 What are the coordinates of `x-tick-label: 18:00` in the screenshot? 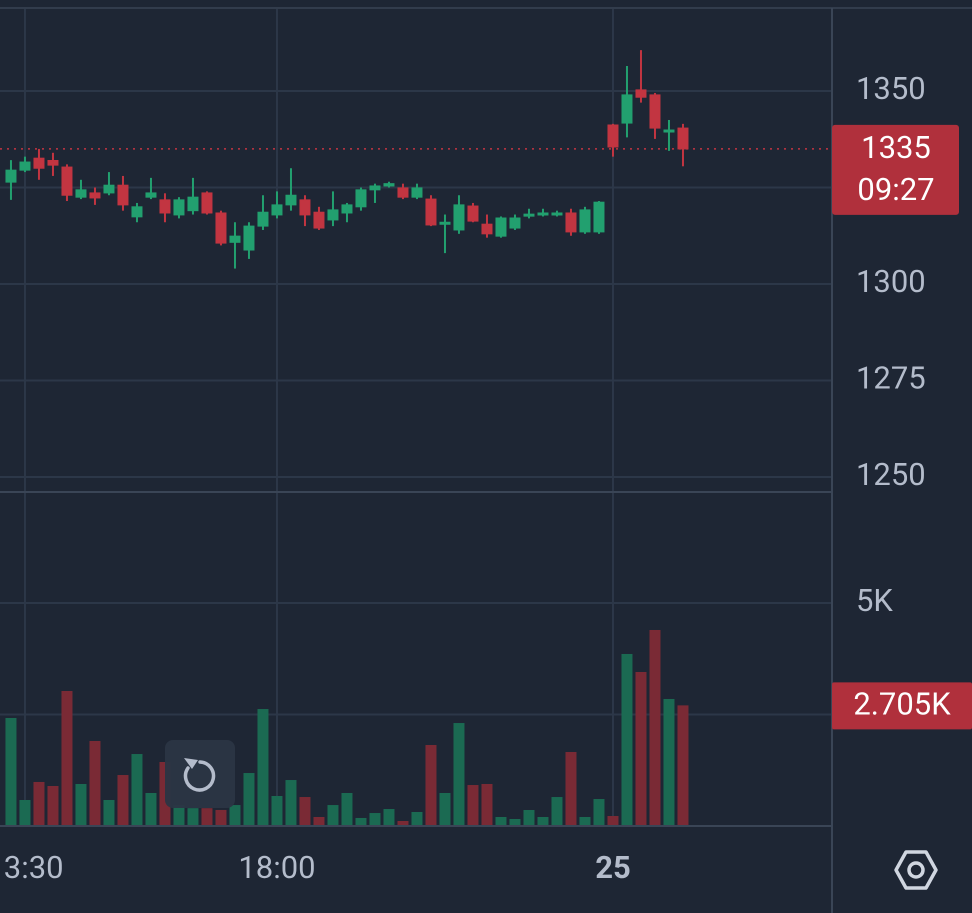 It's located at (276, 867).